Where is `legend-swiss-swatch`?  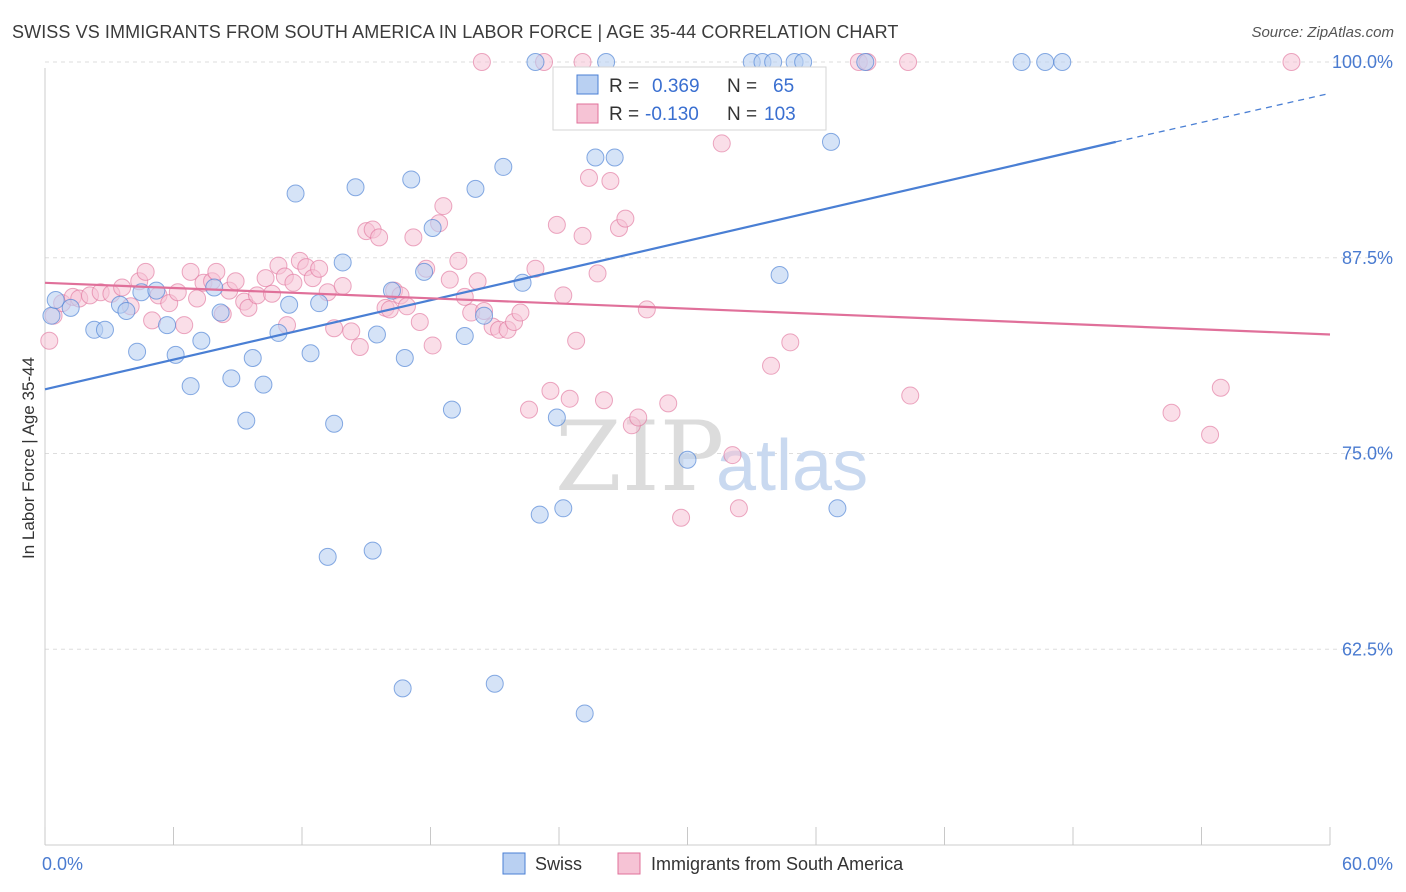
legend-swiss-swatch is located at coordinates (514, 863).